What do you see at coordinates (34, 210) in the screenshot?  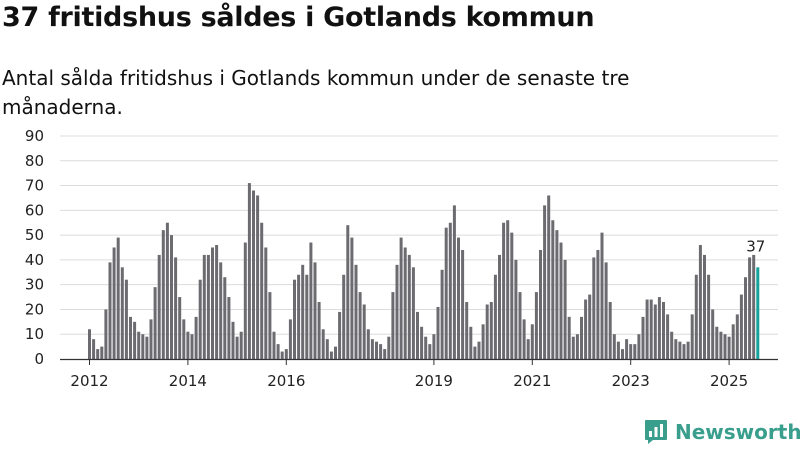 I see `y-tick-label: 60` at bounding box center [34, 210].